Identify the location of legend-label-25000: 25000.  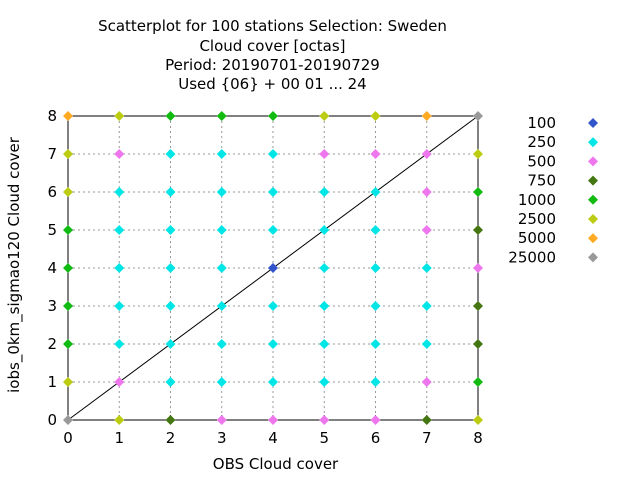
(532, 257).